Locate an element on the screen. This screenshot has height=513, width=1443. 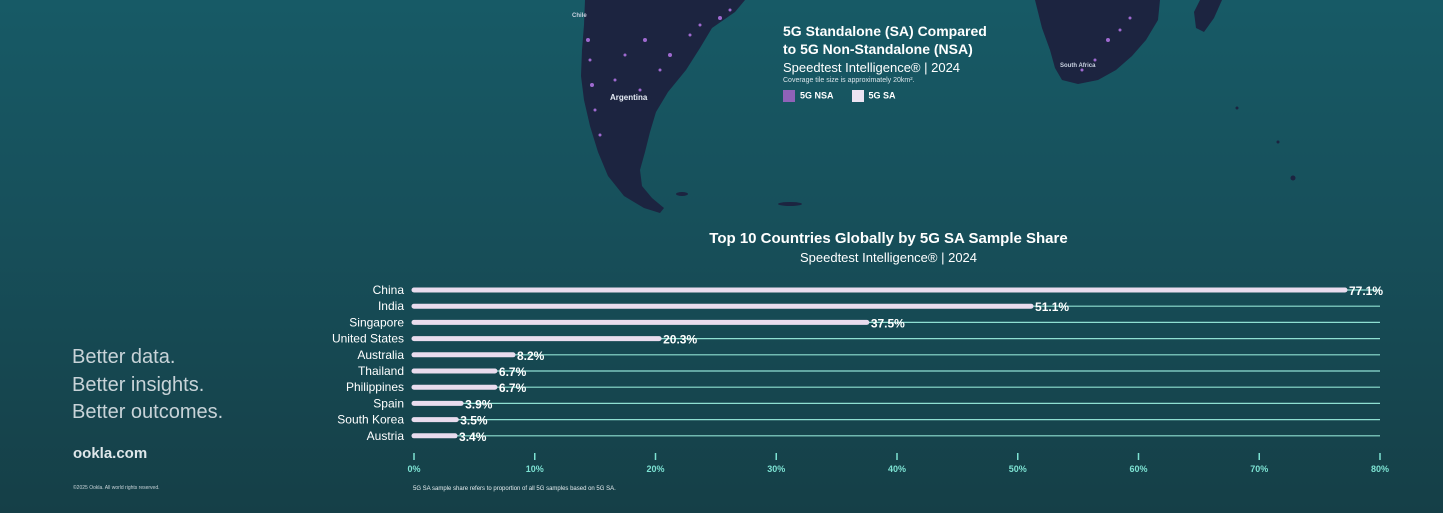
value-label: 3.5% is located at coordinates (474, 421).